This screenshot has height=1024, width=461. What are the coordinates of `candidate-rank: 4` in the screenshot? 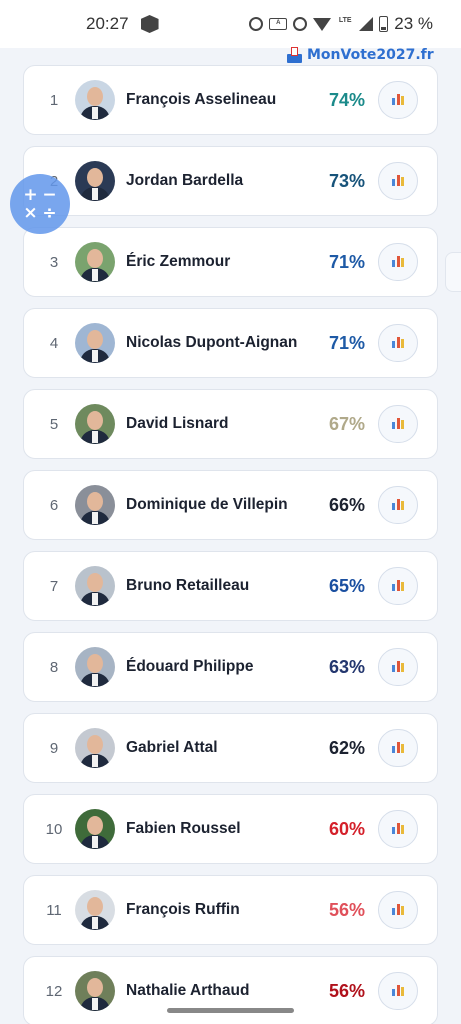 It's located at (54, 343).